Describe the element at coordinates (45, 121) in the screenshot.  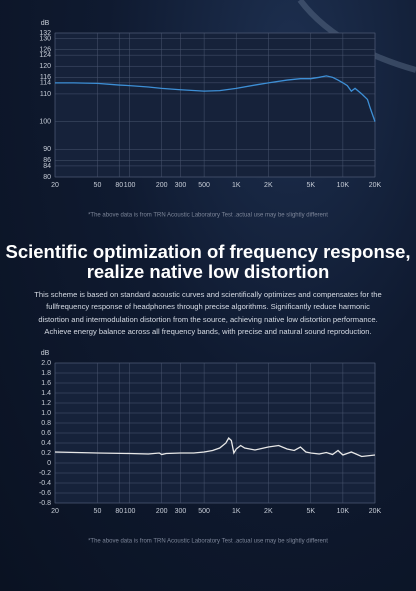
I see `y-tick-label: 100` at that location.